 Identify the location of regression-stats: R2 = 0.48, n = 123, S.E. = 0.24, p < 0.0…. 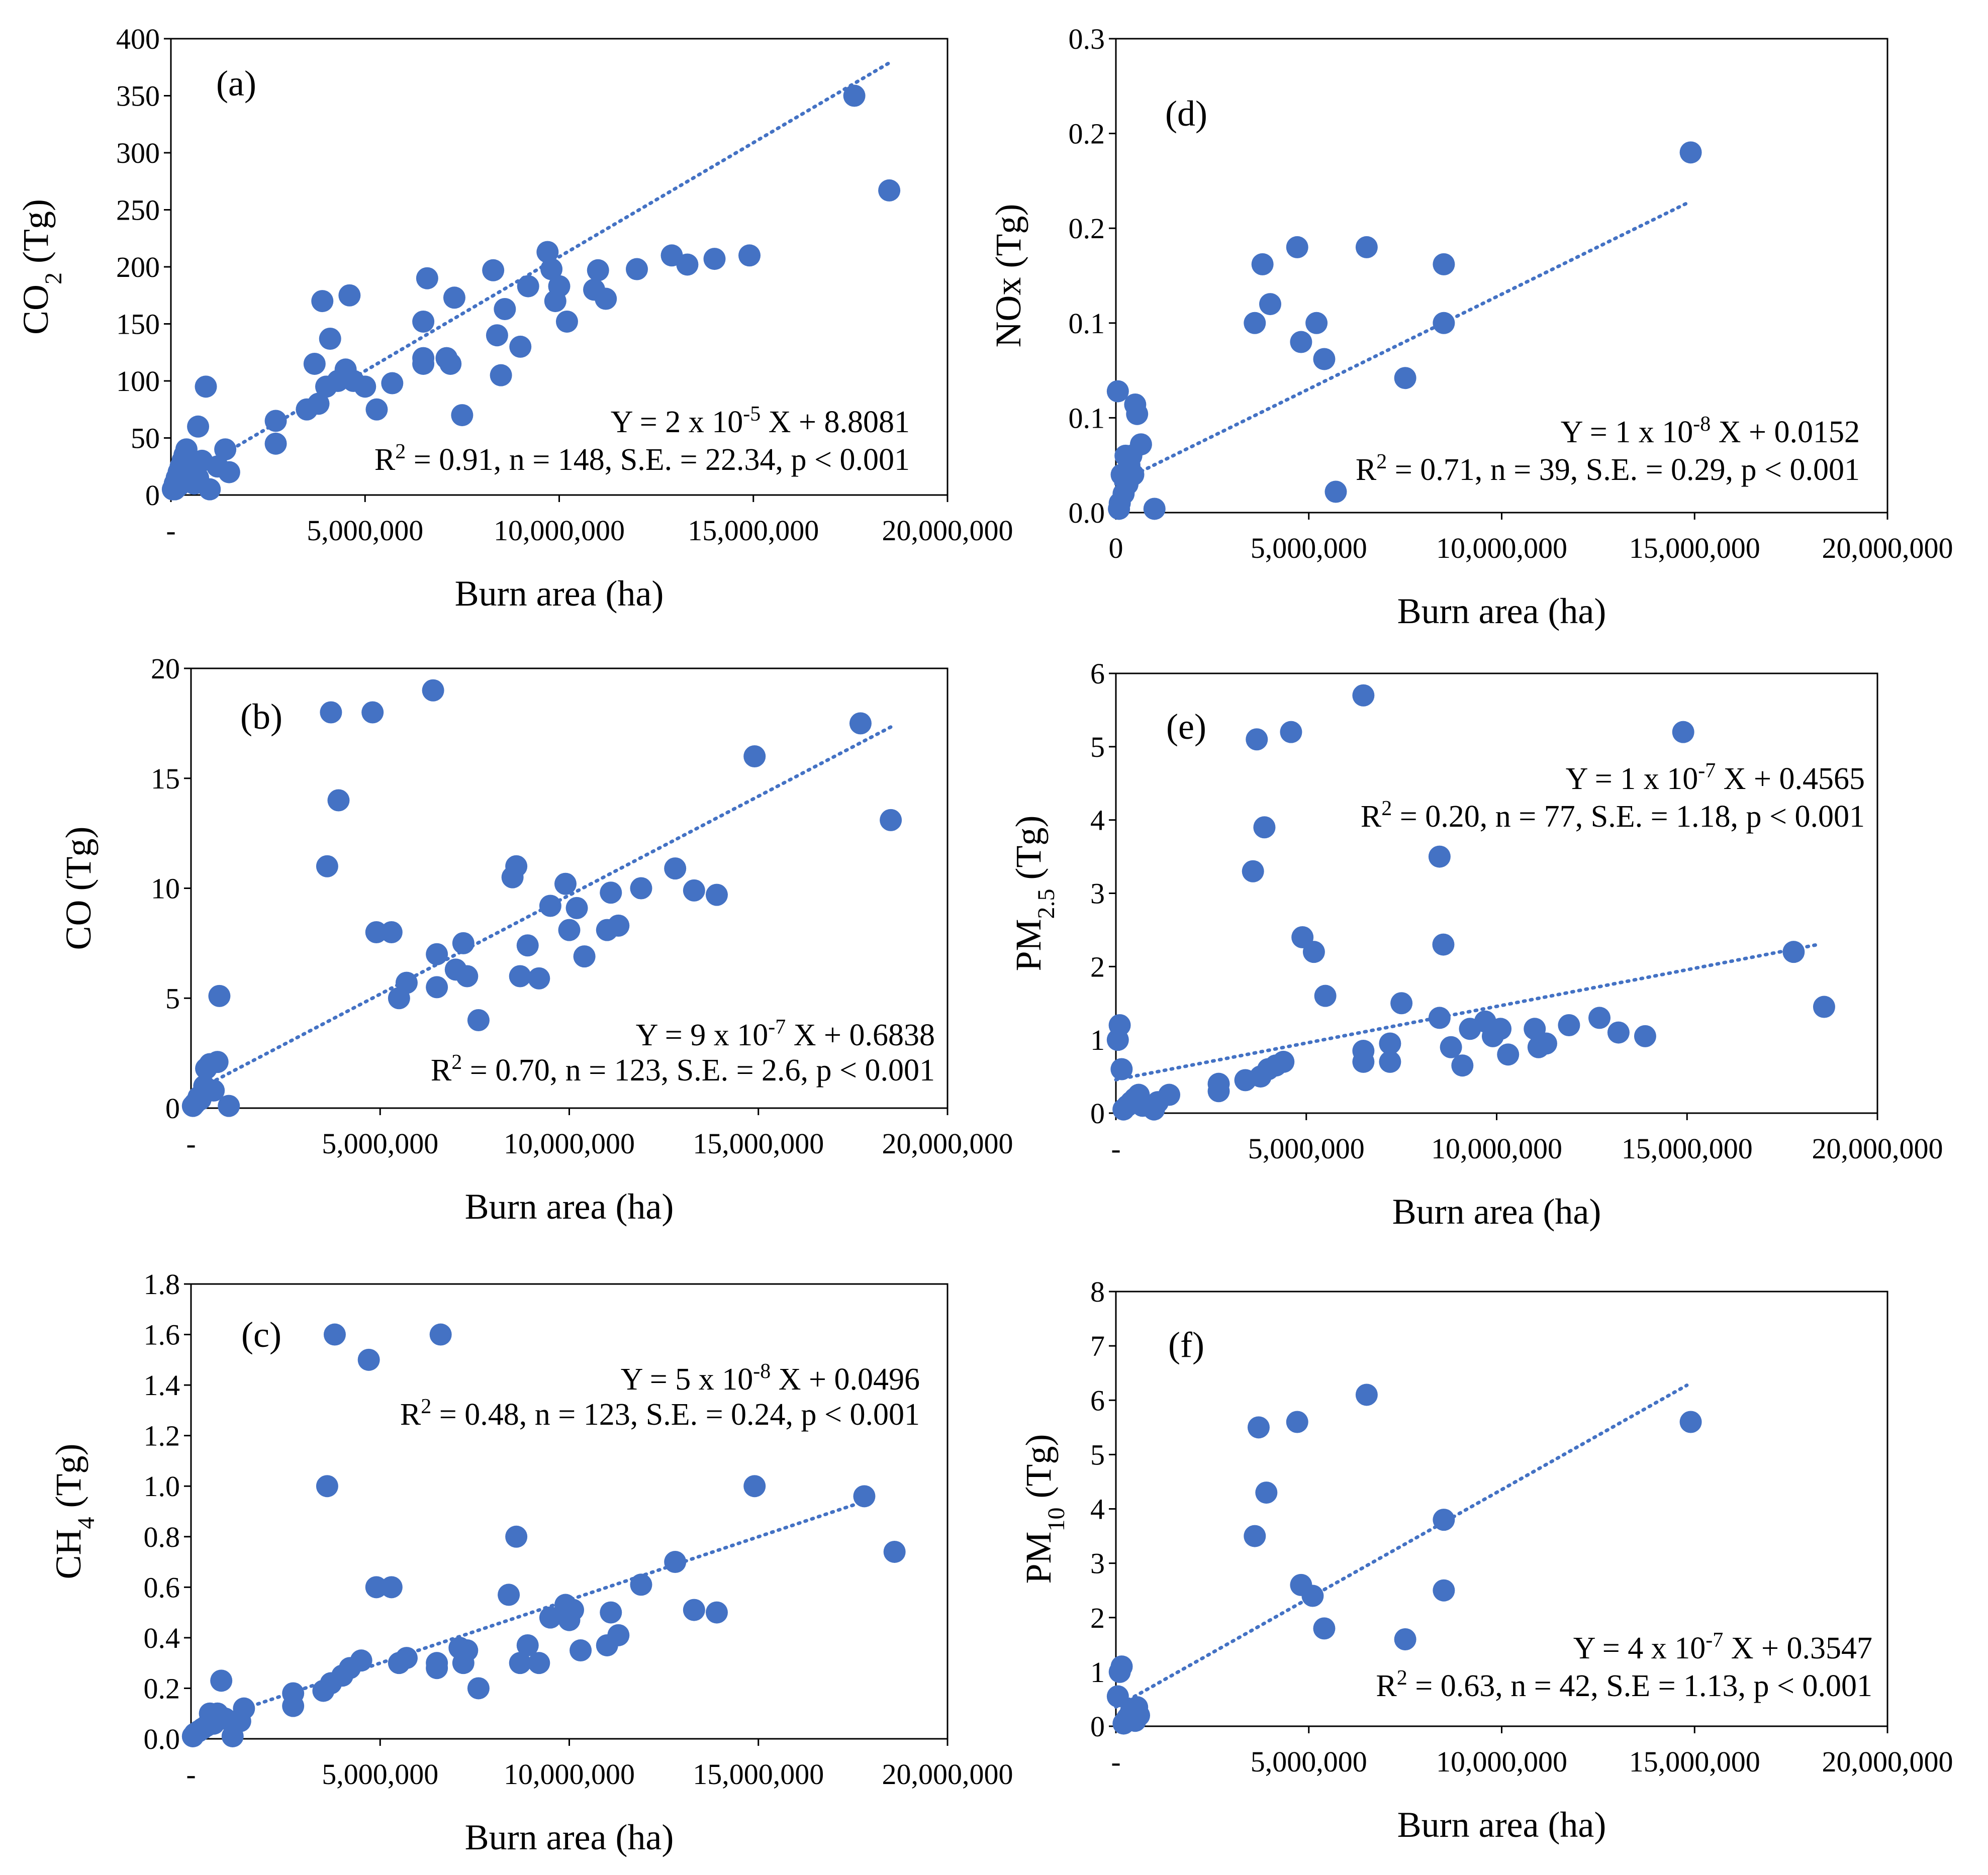
(660, 1413).